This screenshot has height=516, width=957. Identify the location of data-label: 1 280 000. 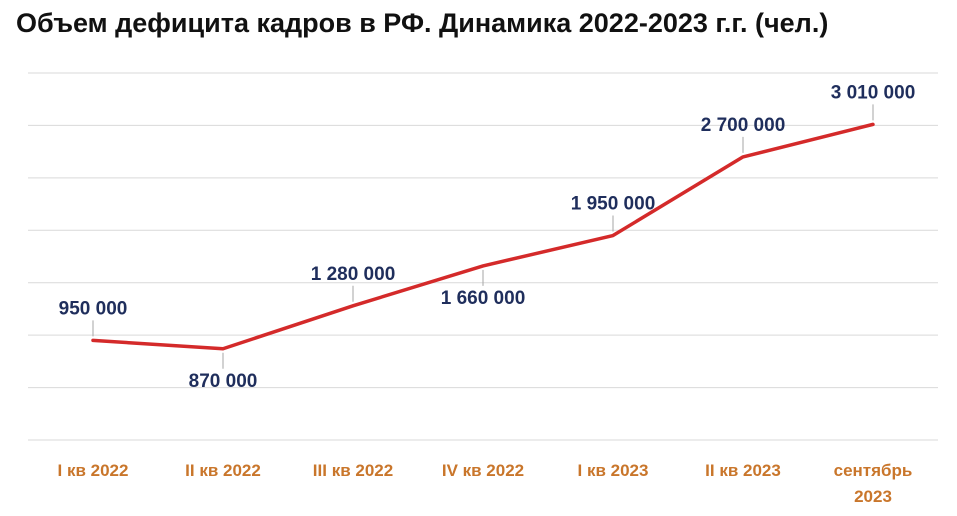
(353, 274).